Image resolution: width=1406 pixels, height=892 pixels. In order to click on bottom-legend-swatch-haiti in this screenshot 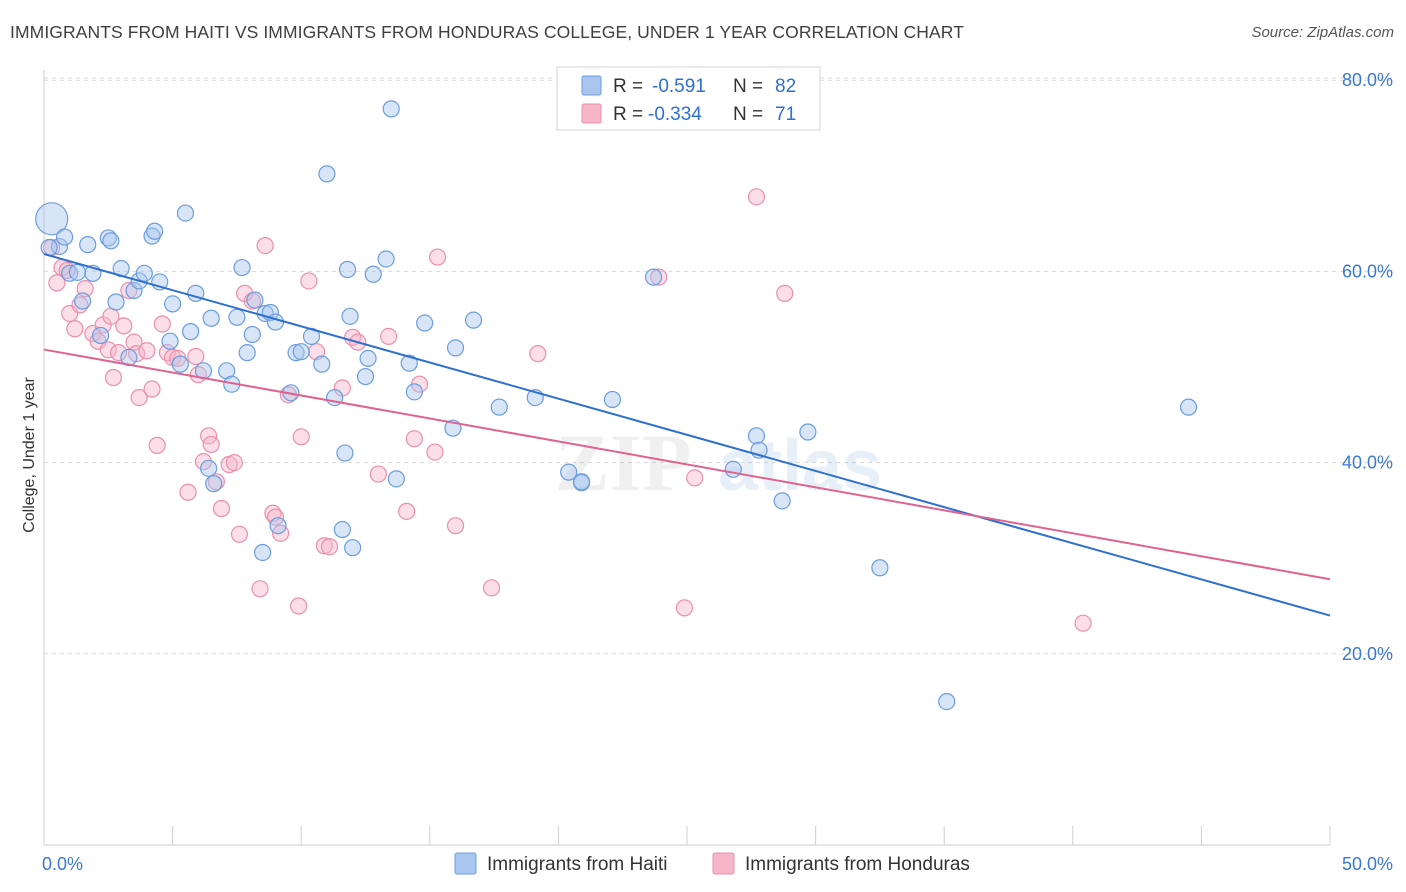, I will do `click(465, 863)`.